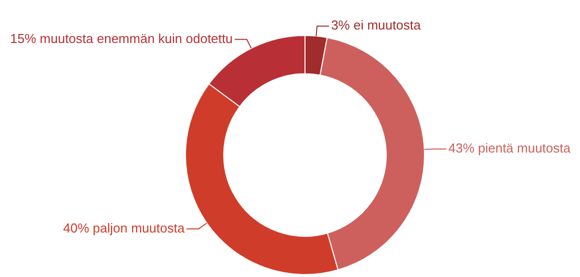 The width and height of the screenshot is (580, 277). I want to click on slice-label: 40% paljon muutosta, so click(124, 228).